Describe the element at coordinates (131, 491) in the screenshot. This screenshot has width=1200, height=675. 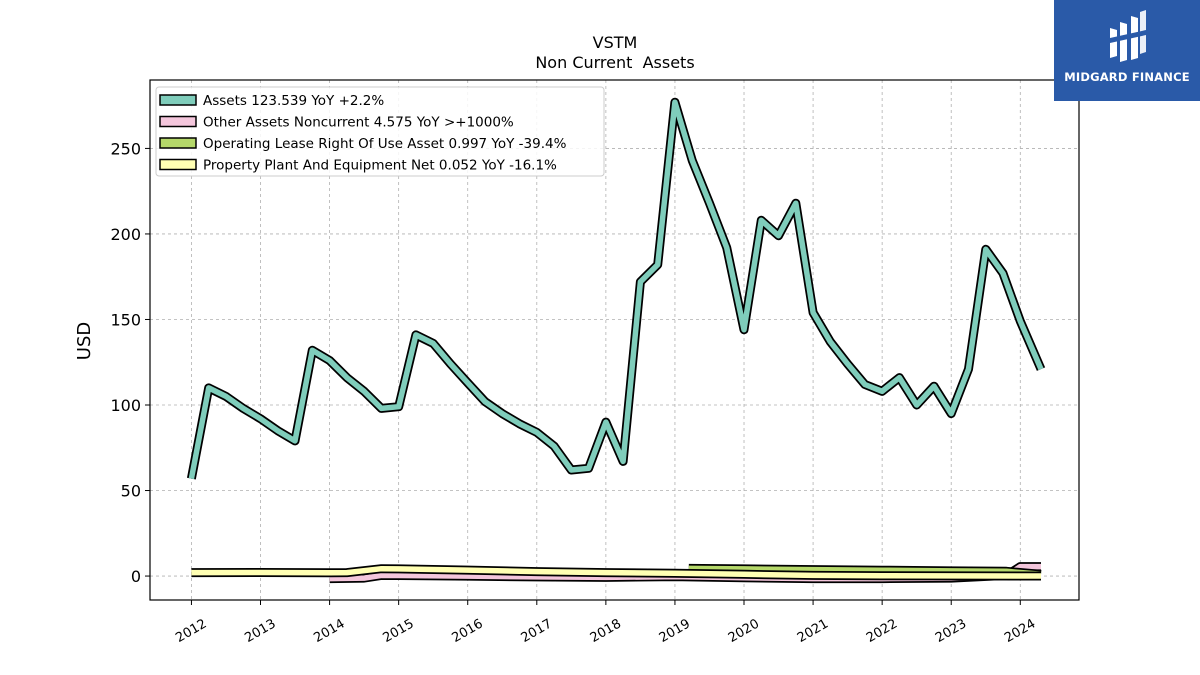
I see `y-tick-label: 50` at that location.